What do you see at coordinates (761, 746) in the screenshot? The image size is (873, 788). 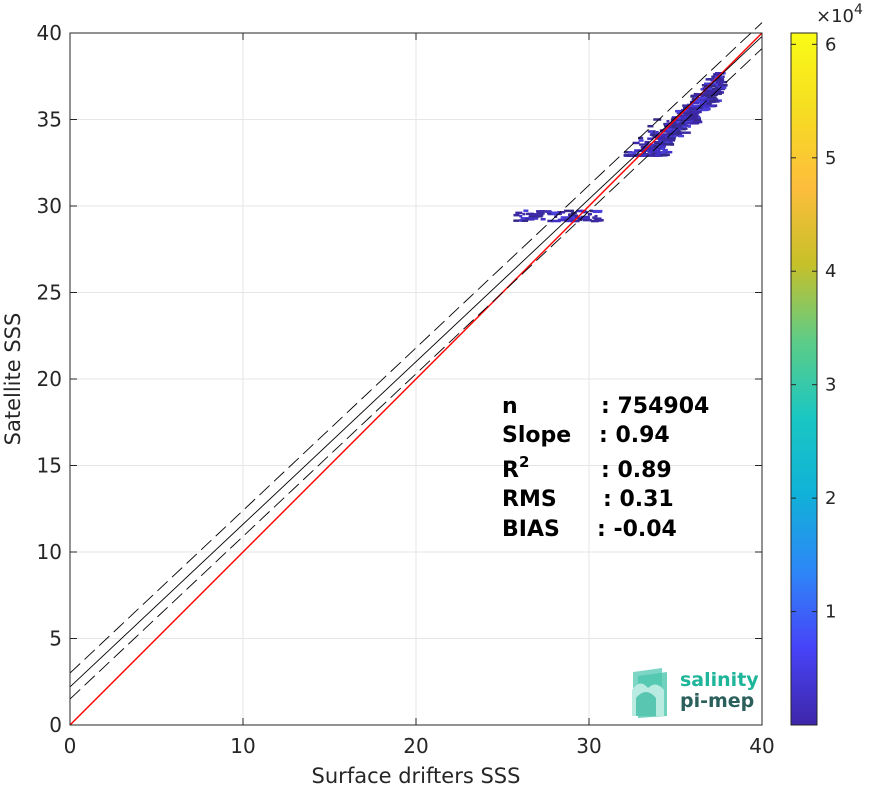 I see `x-tick-label: 40` at bounding box center [761, 746].